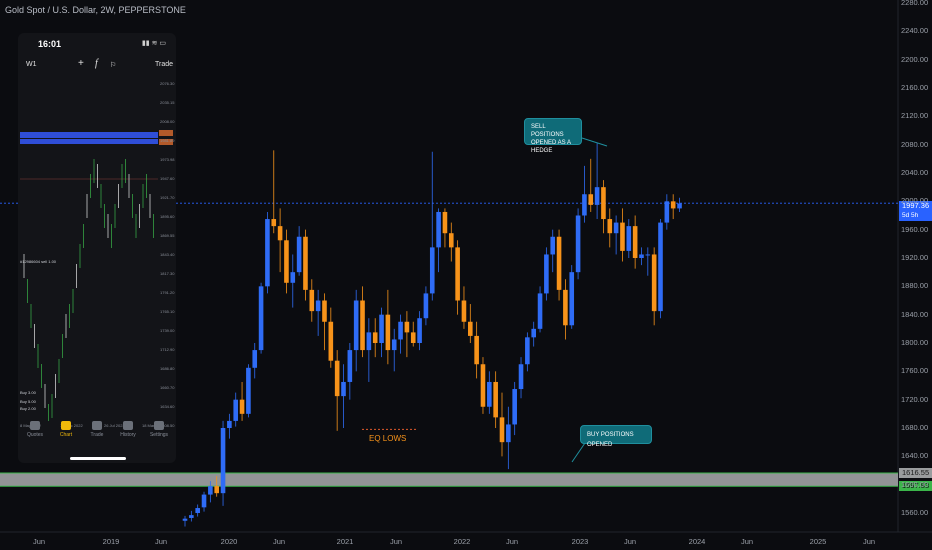  I want to click on objects-icon: ⚐, so click(113, 65).